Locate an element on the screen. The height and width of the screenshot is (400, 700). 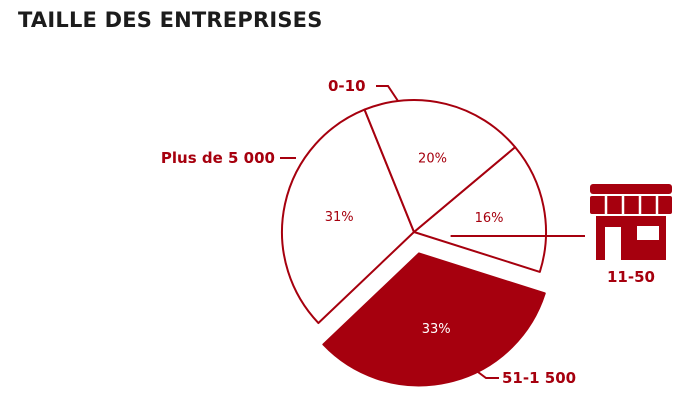
category-label: 0-10 is located at coordinates (347, 86).